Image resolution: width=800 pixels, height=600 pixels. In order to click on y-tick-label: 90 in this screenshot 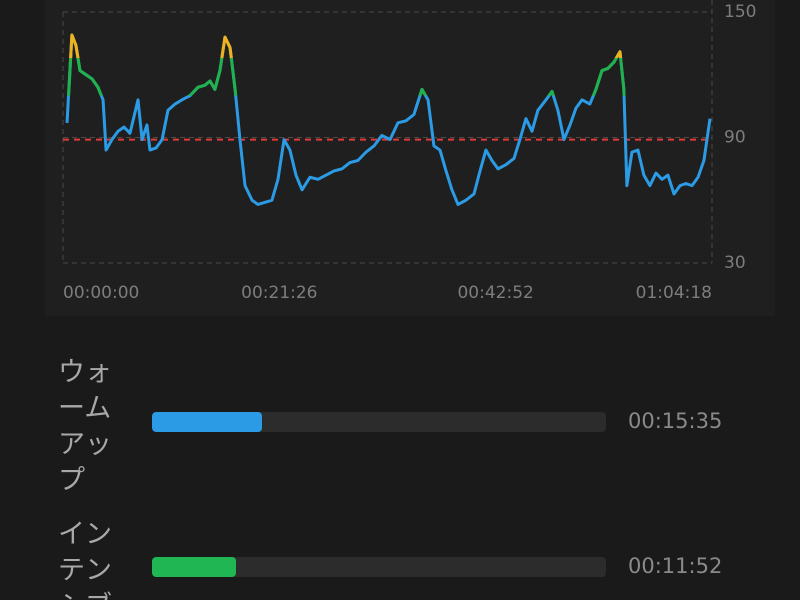, I will do `click(735, 138)`.